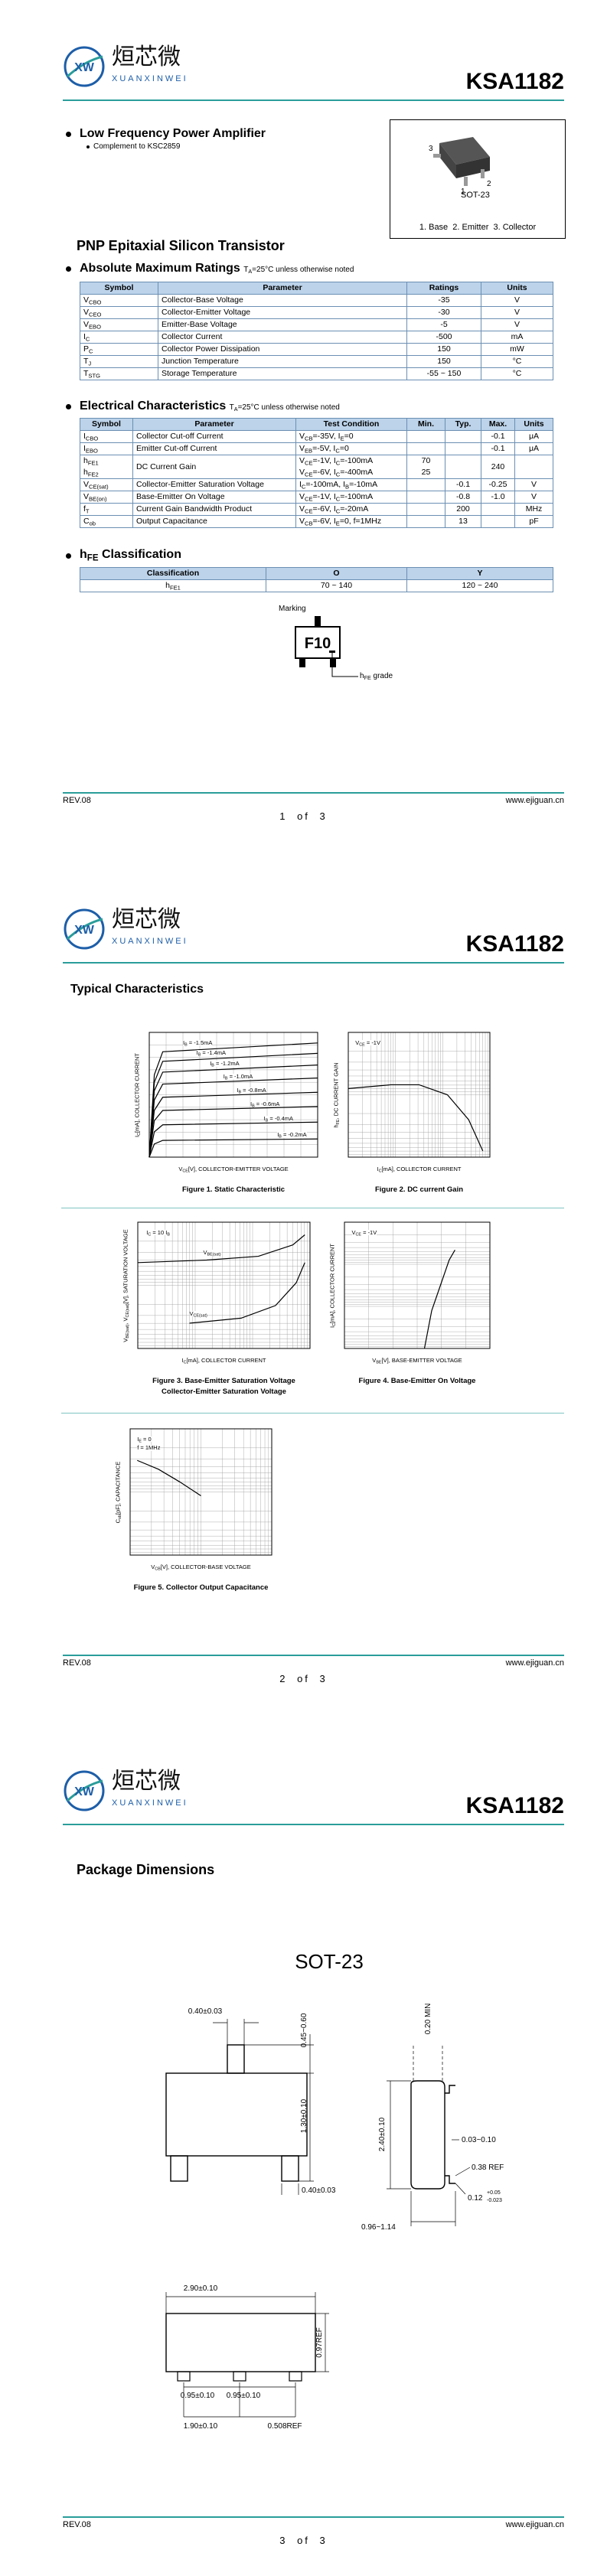 The height and width of the screenshot is (2576, 607). I want to click on section-title: Absolute Maximum Ratings, so click(160, 268).